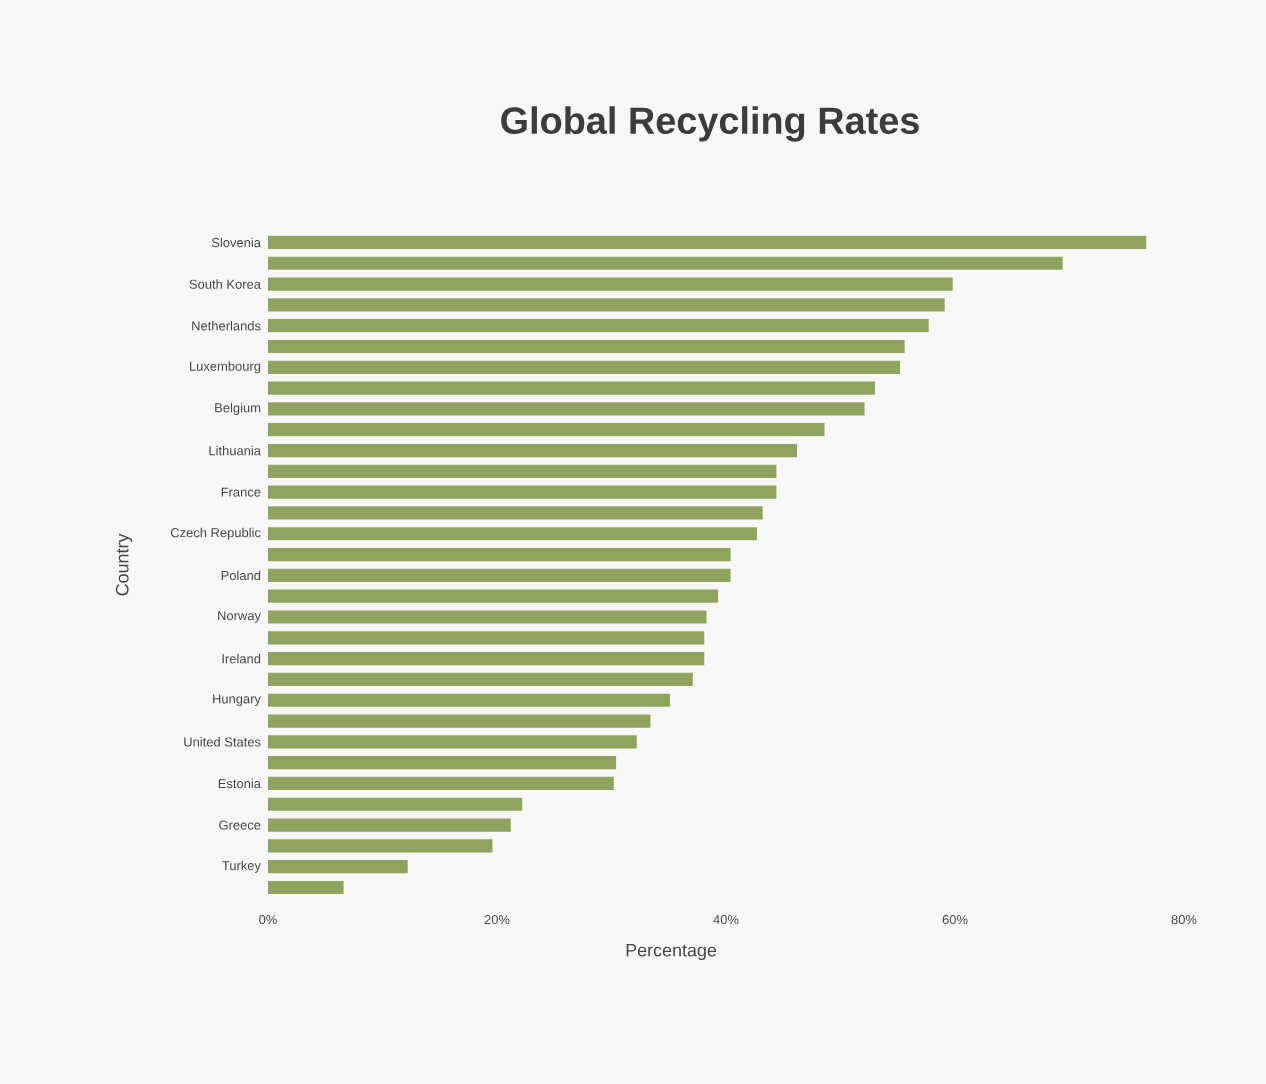  I want to click on y-axis-title: Country, so click(124, 564).